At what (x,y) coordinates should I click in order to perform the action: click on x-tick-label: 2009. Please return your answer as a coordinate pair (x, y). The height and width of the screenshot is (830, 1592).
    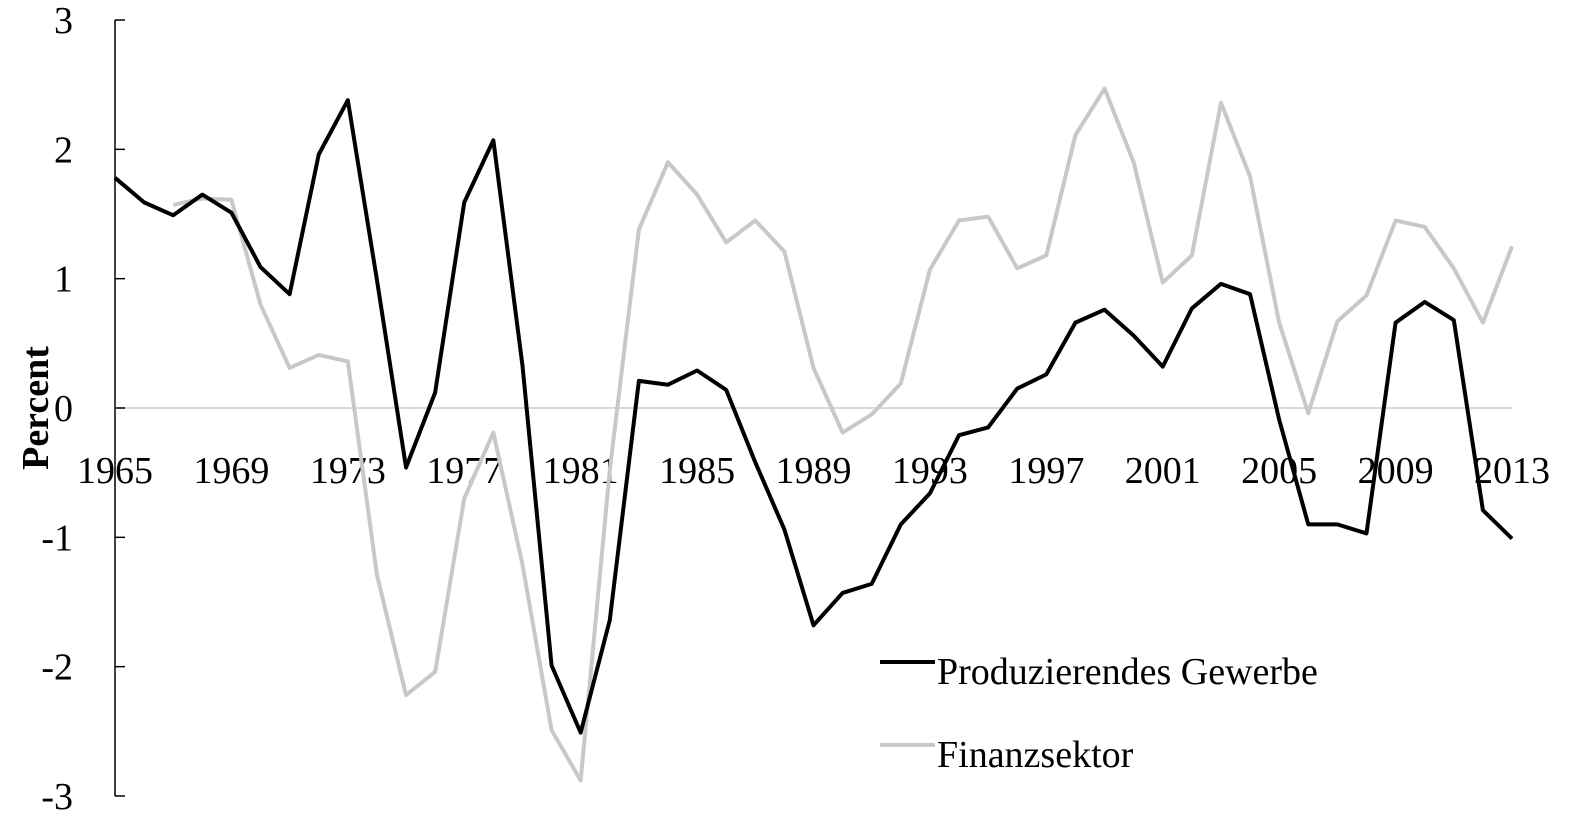
    Looking at the image, I should click on (1396, 471).